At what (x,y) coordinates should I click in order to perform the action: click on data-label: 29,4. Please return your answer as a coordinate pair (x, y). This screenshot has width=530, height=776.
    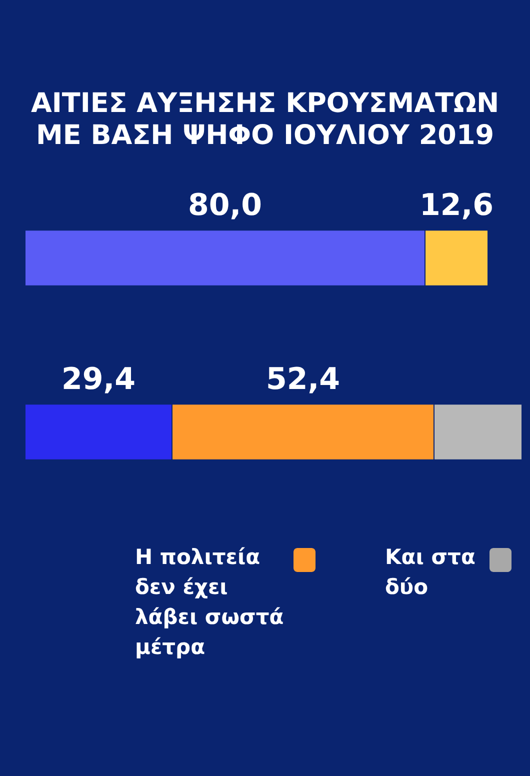
    Looking at the image, I should click on (98, 380).